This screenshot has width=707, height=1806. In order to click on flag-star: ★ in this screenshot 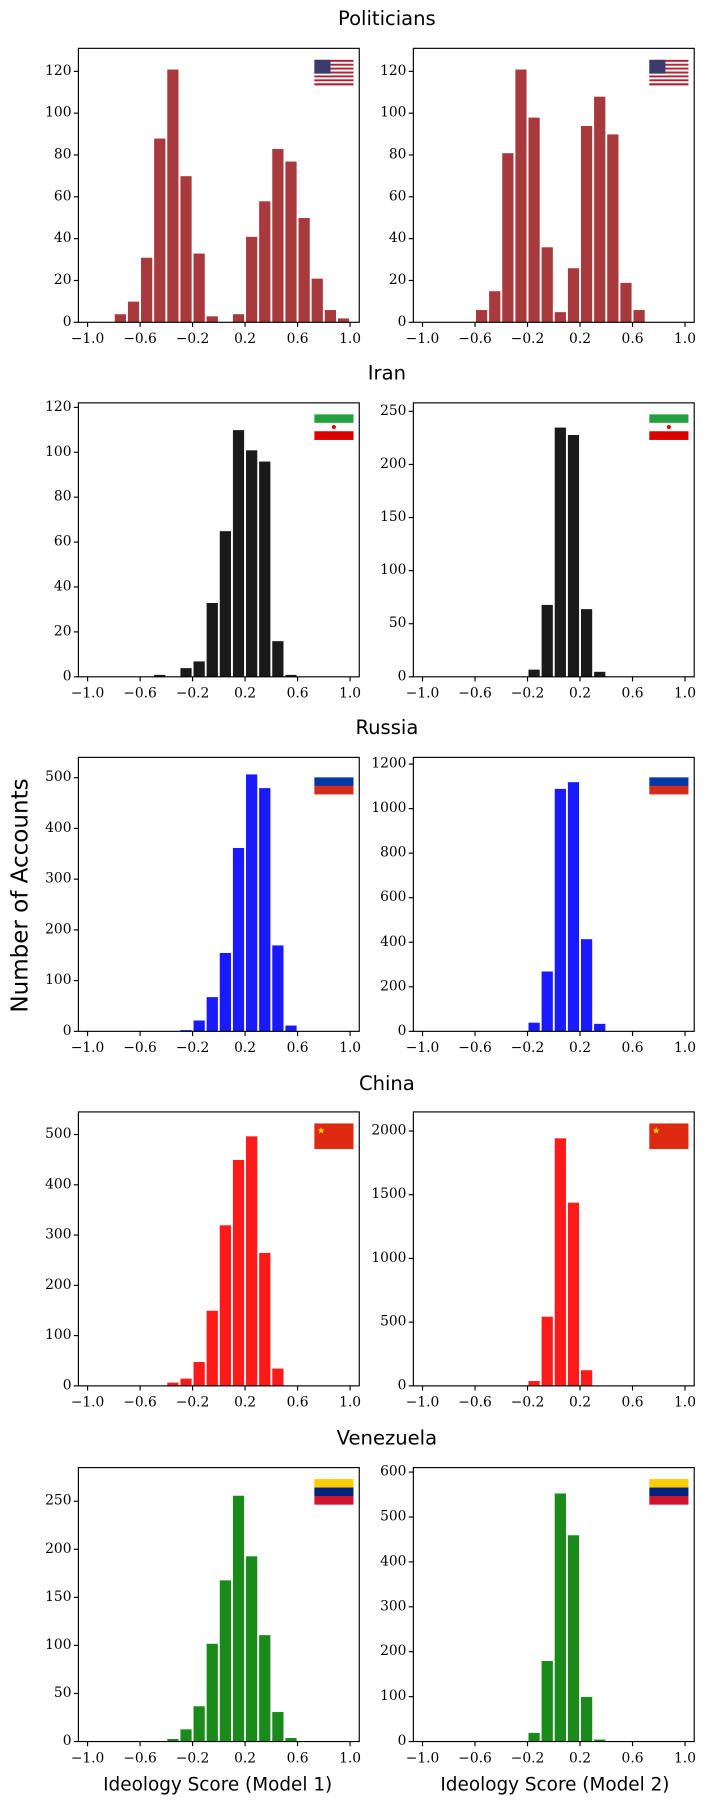, I will do `click(656, 1131)`.